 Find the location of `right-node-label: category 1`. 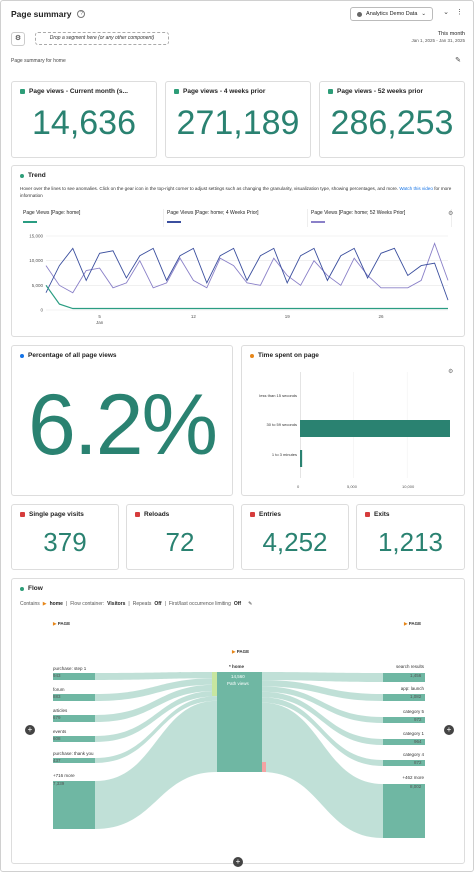

right-node-label: category 1 is located at coordinates (413, 733).